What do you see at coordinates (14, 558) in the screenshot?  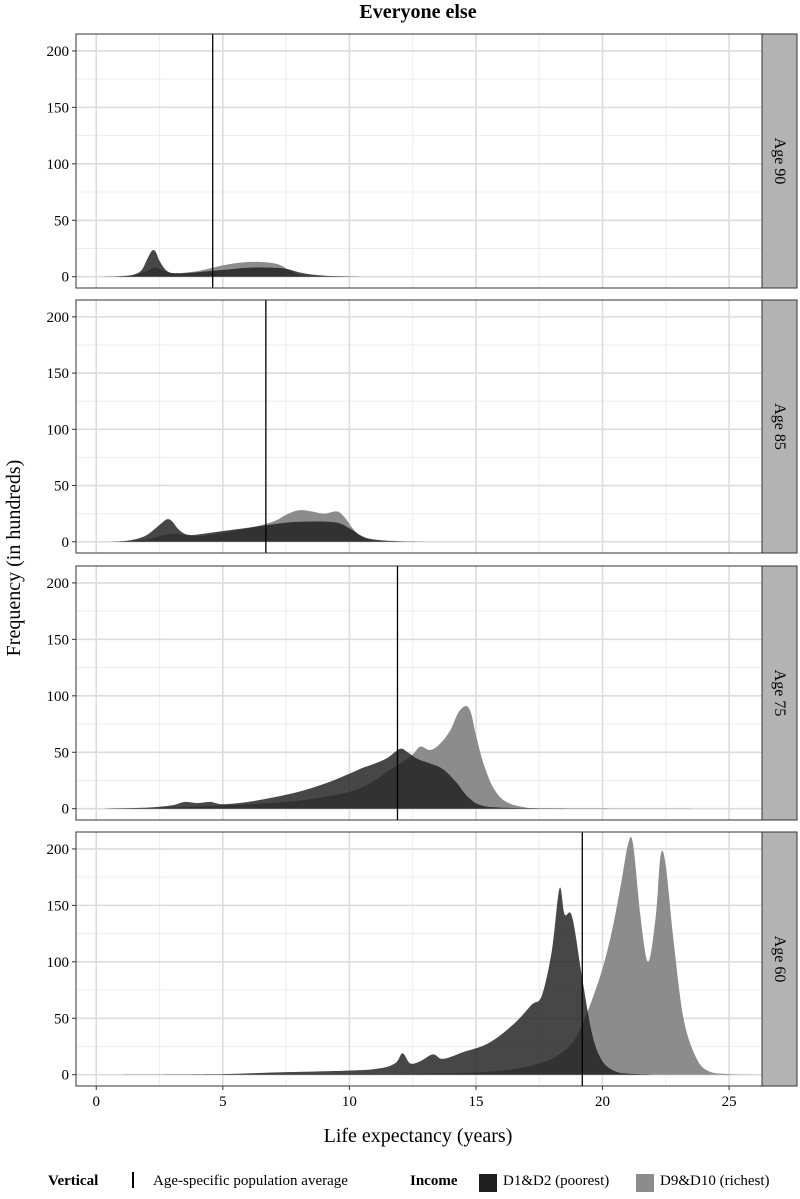 I see `y-axis-title: Frequency (in hundreds)` at bounding box center [14, 558].